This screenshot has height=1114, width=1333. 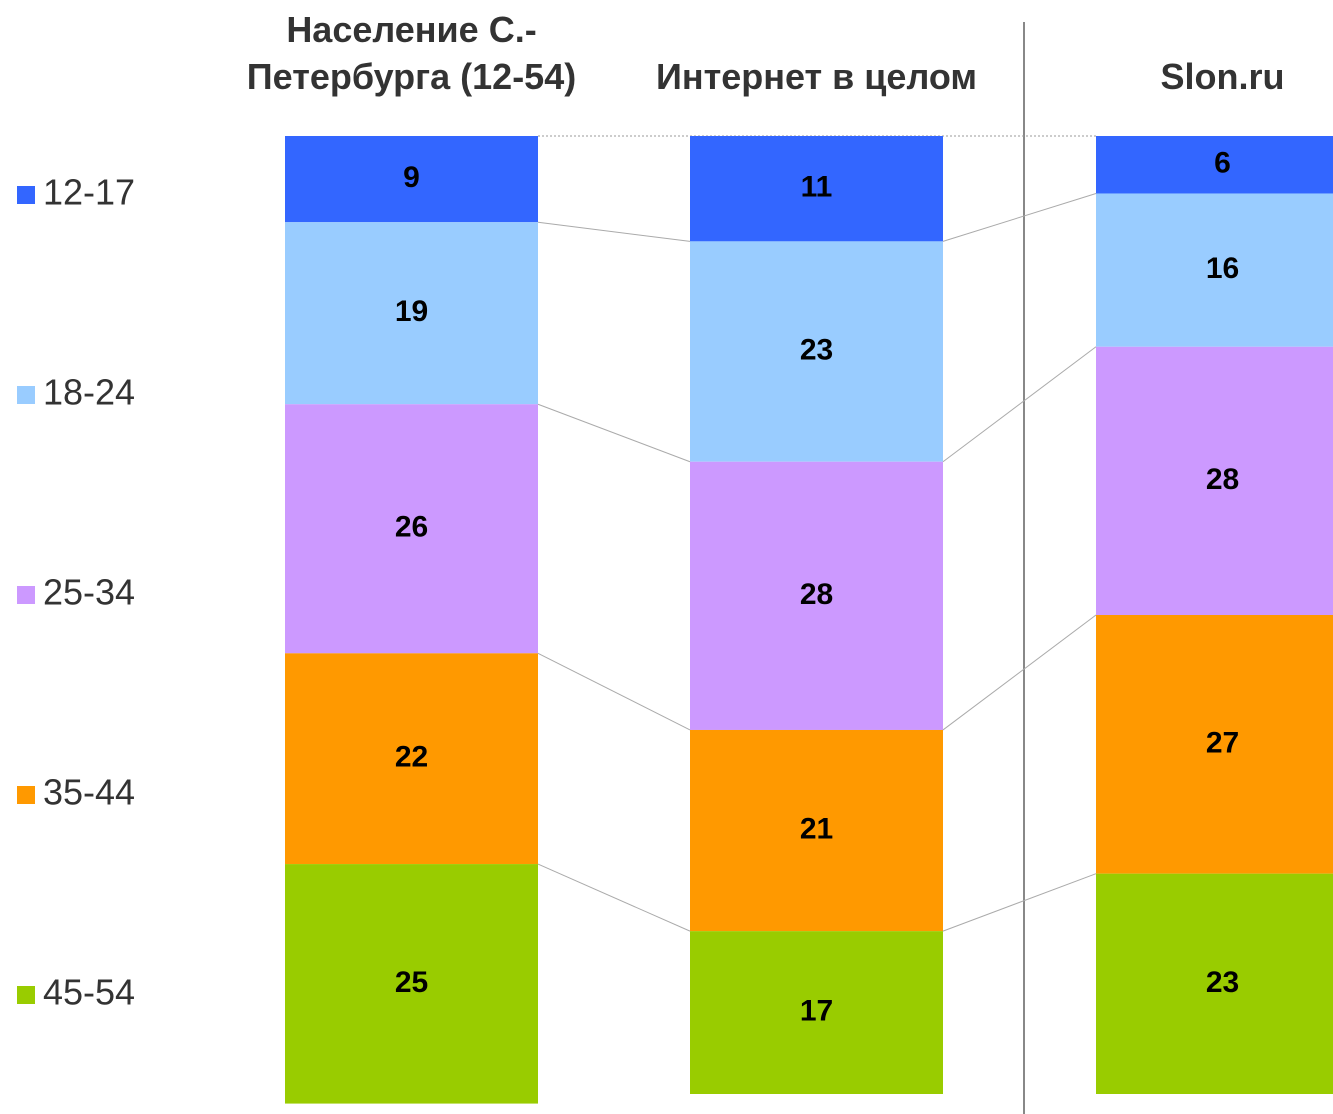 I want to click on value-label: 22, so click(x=411, y=757).